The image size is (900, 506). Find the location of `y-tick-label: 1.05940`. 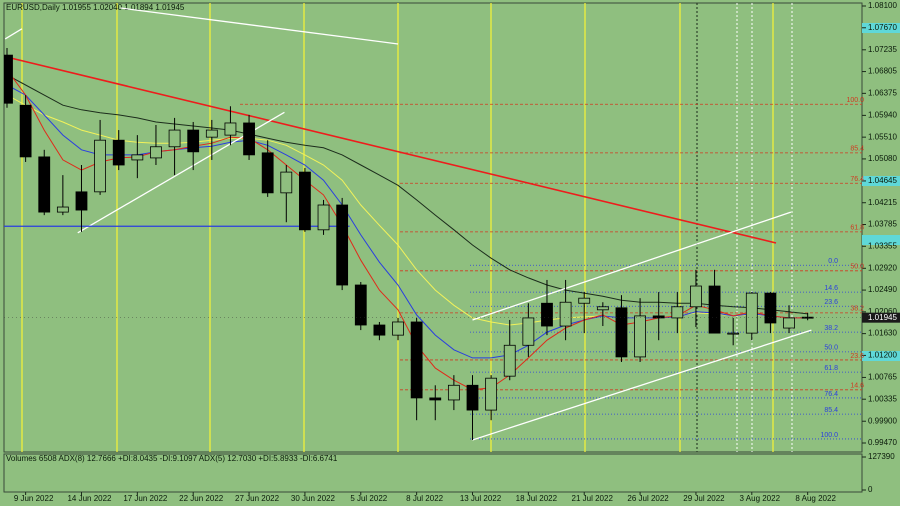

y-tick-label: 1.05940 is located at coordinates (882, 114).